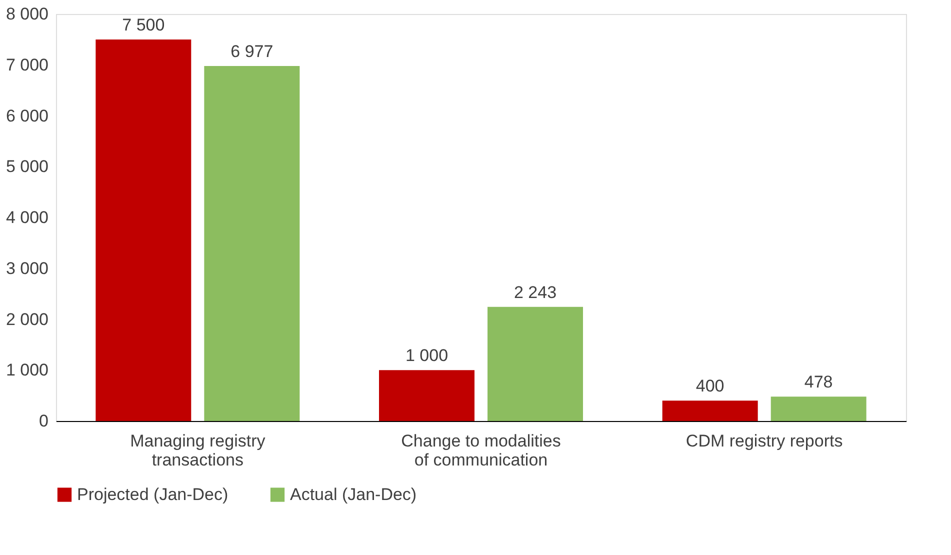  I want to click on y-tick-label: 3 000, so click(27, 268).